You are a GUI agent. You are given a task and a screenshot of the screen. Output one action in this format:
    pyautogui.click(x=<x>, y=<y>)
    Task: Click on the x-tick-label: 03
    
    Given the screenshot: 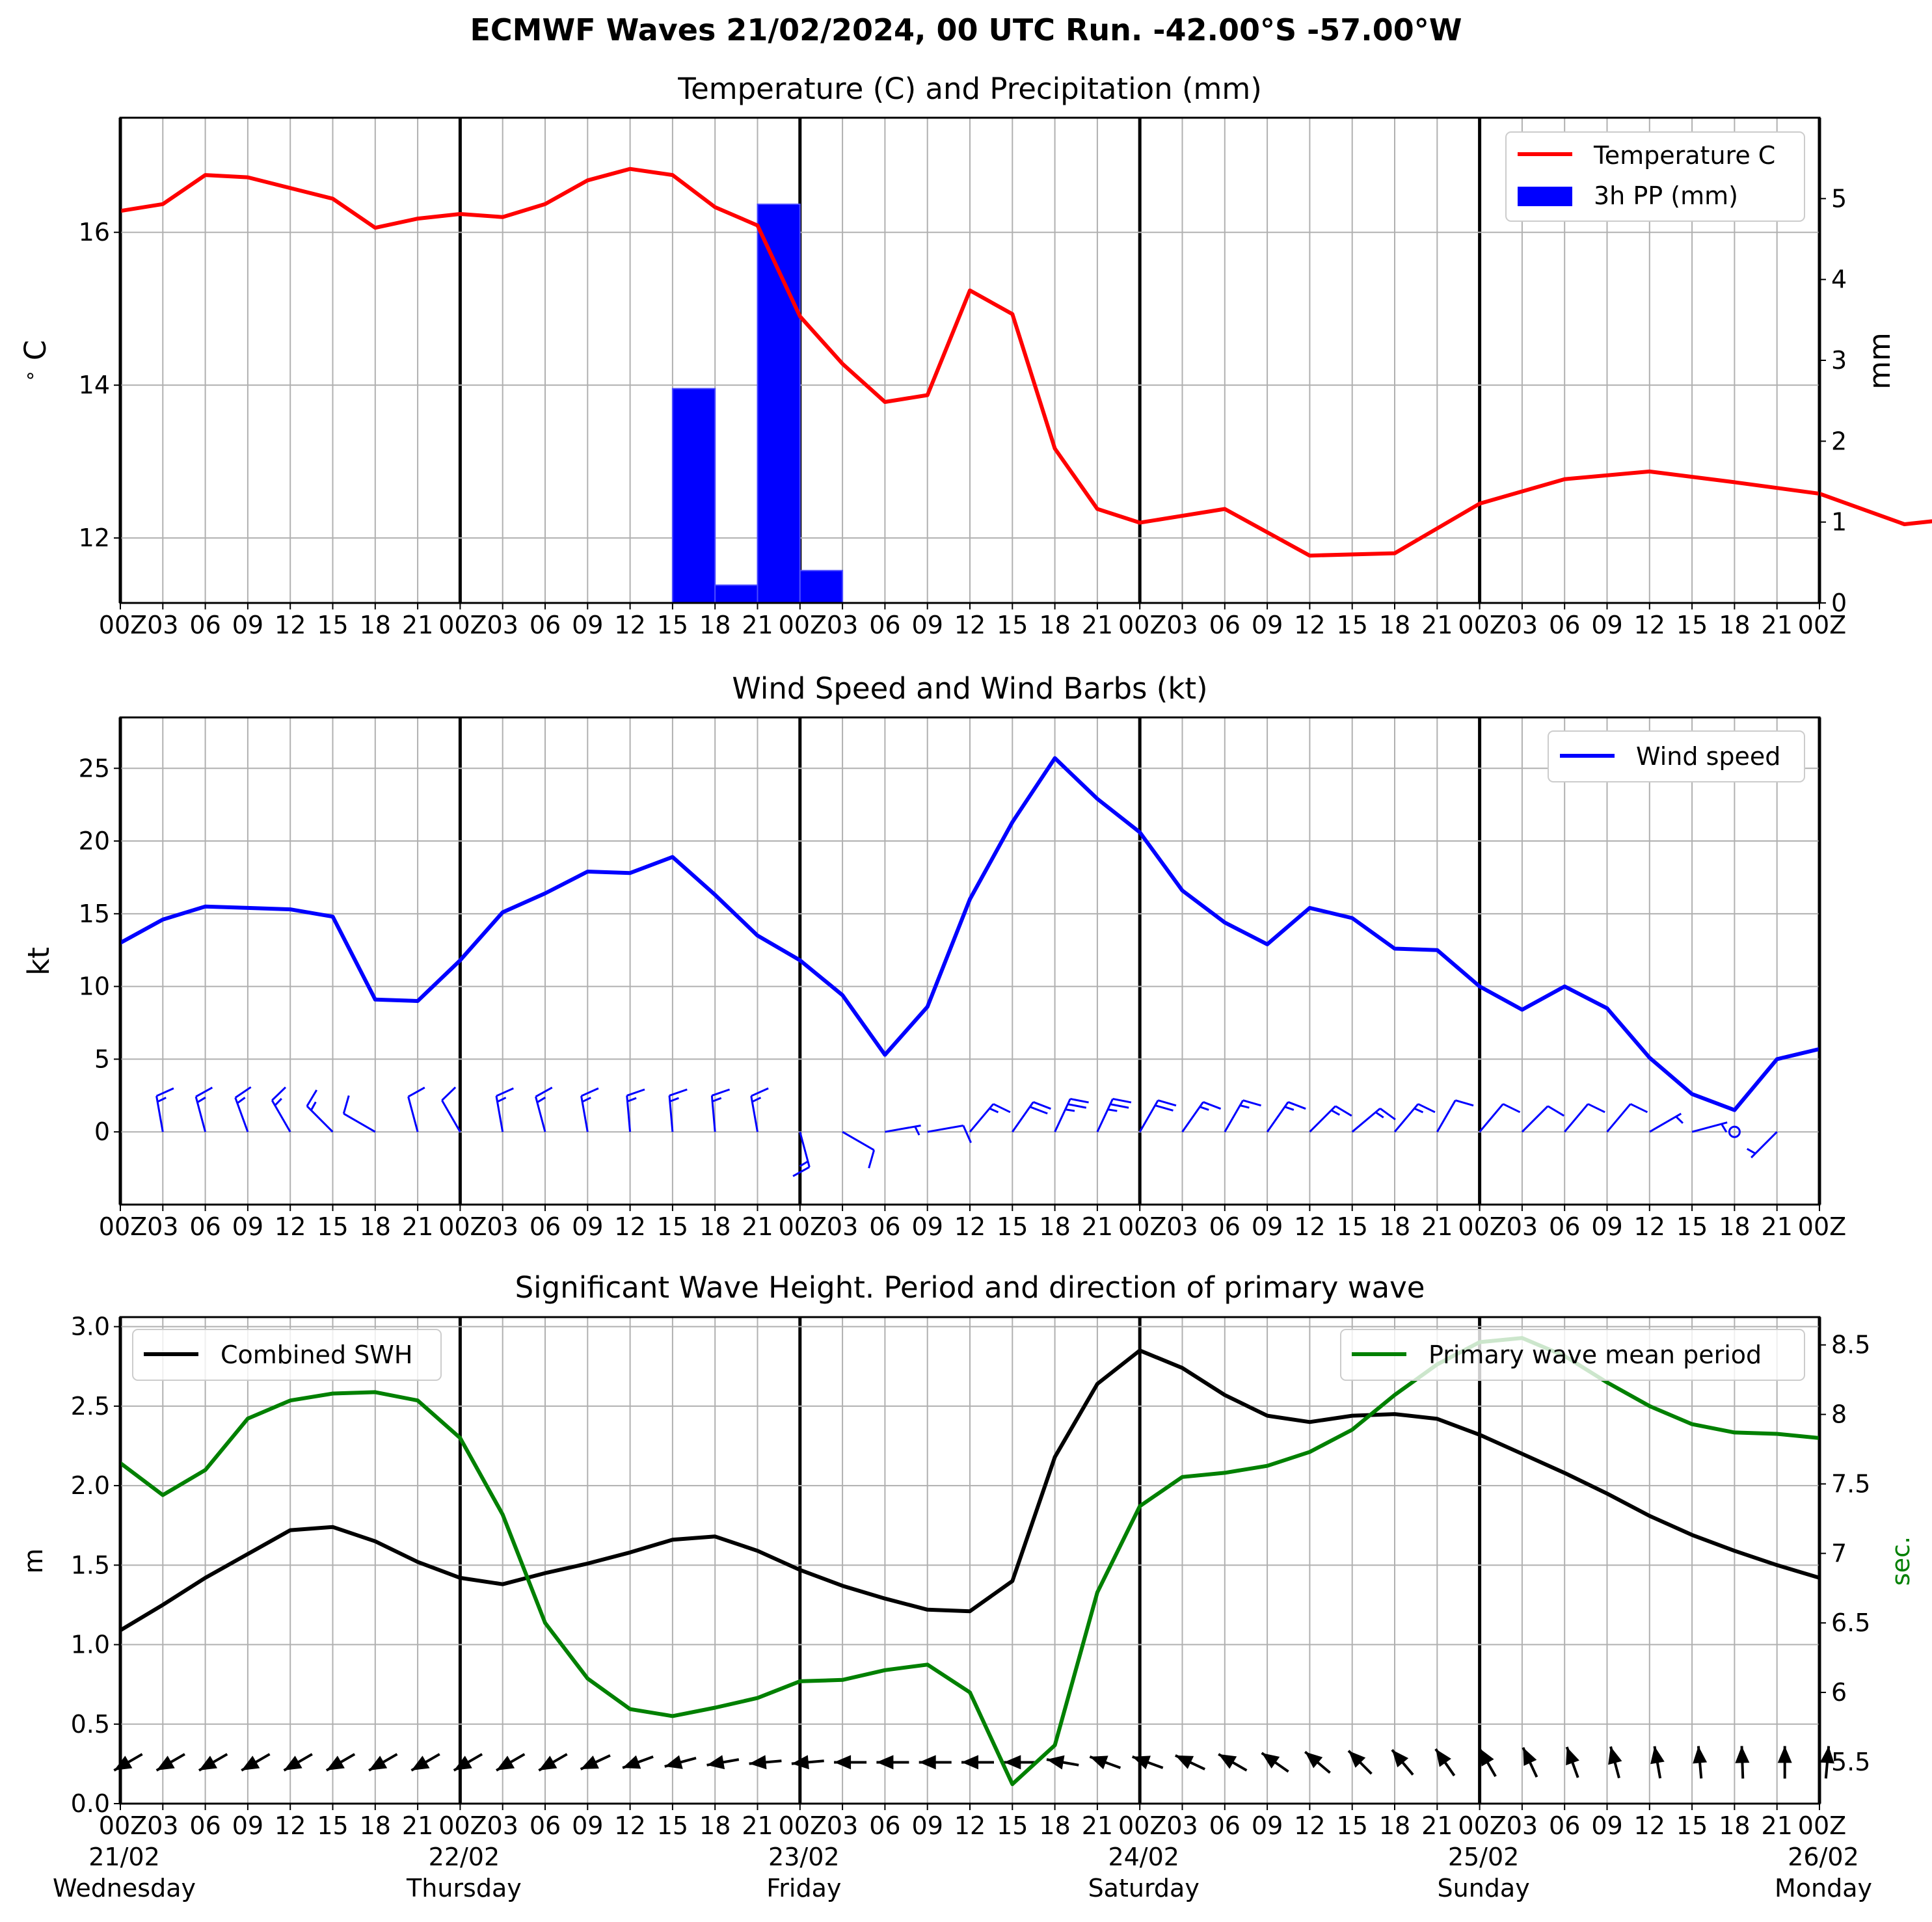 What is the action you would take?
    pyautogui.click(x=842, y=1226)
    